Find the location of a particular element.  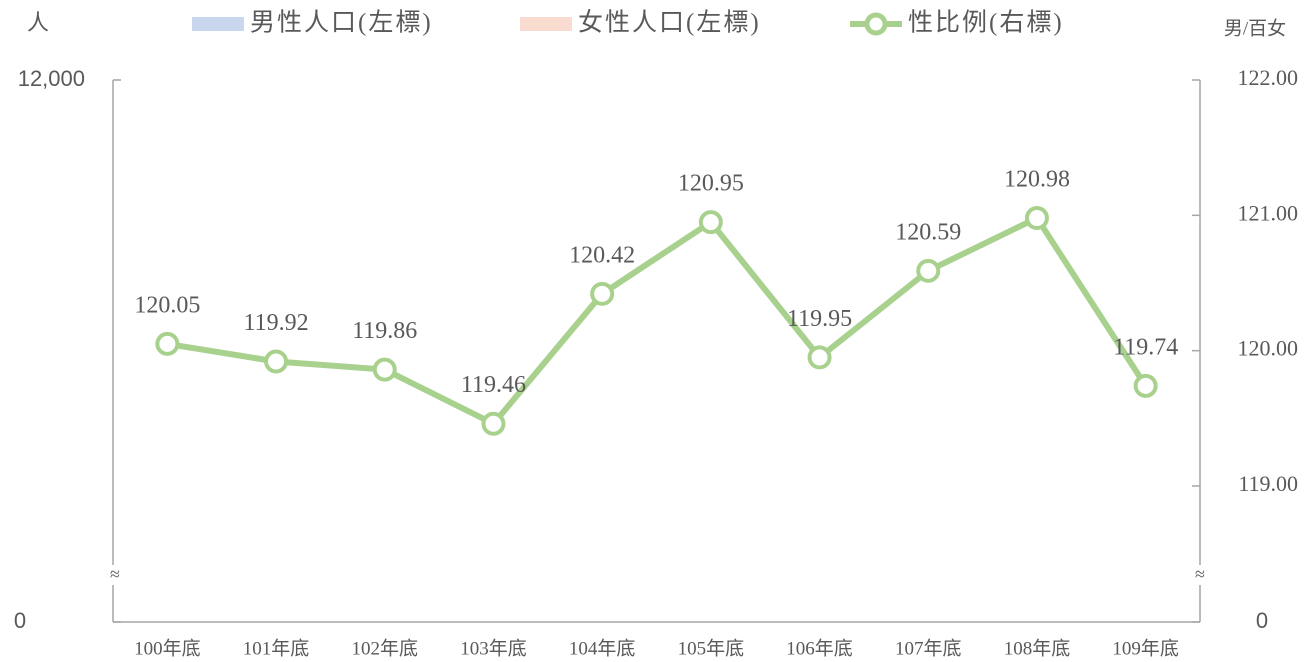

data-label: 119.95 is located at coordinates (819, 319).